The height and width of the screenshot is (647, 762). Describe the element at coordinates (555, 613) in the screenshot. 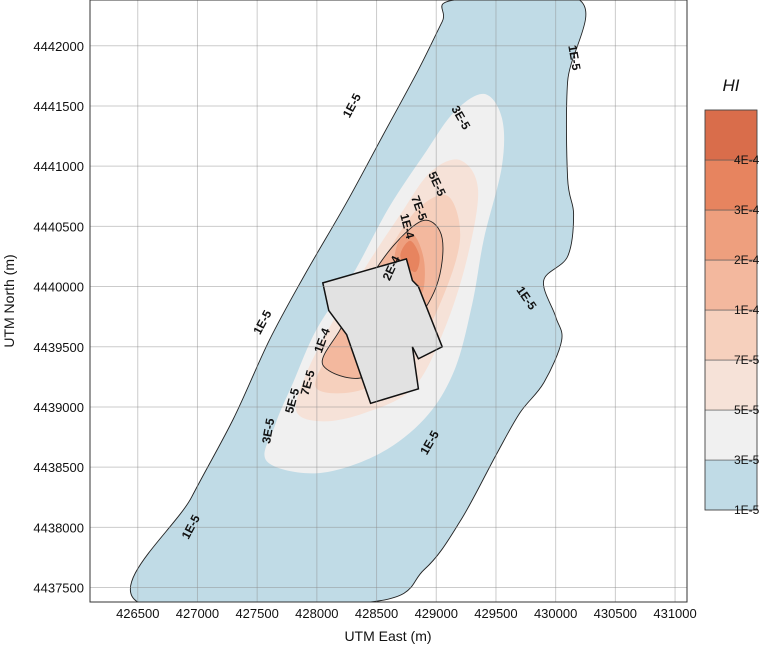

I see `x-tick-label: 430000` at that location.